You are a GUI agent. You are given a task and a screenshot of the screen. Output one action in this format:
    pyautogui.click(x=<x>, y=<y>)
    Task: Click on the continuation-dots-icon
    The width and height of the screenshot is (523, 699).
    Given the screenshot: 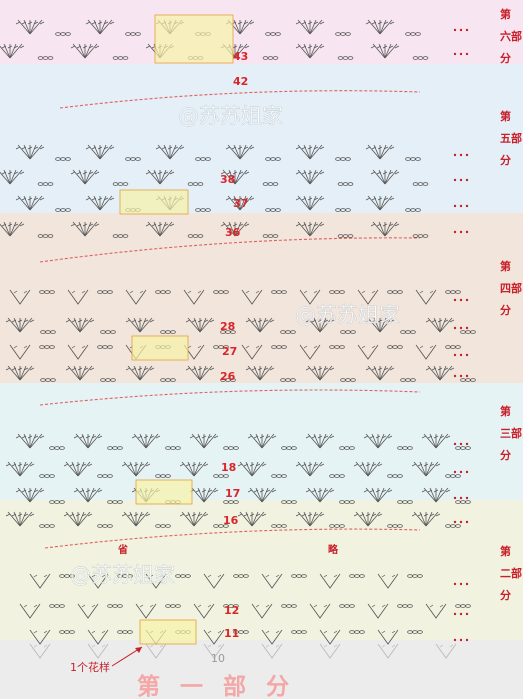 What is the action you would take?
    pyautogui.click(x=461, y=498)
    